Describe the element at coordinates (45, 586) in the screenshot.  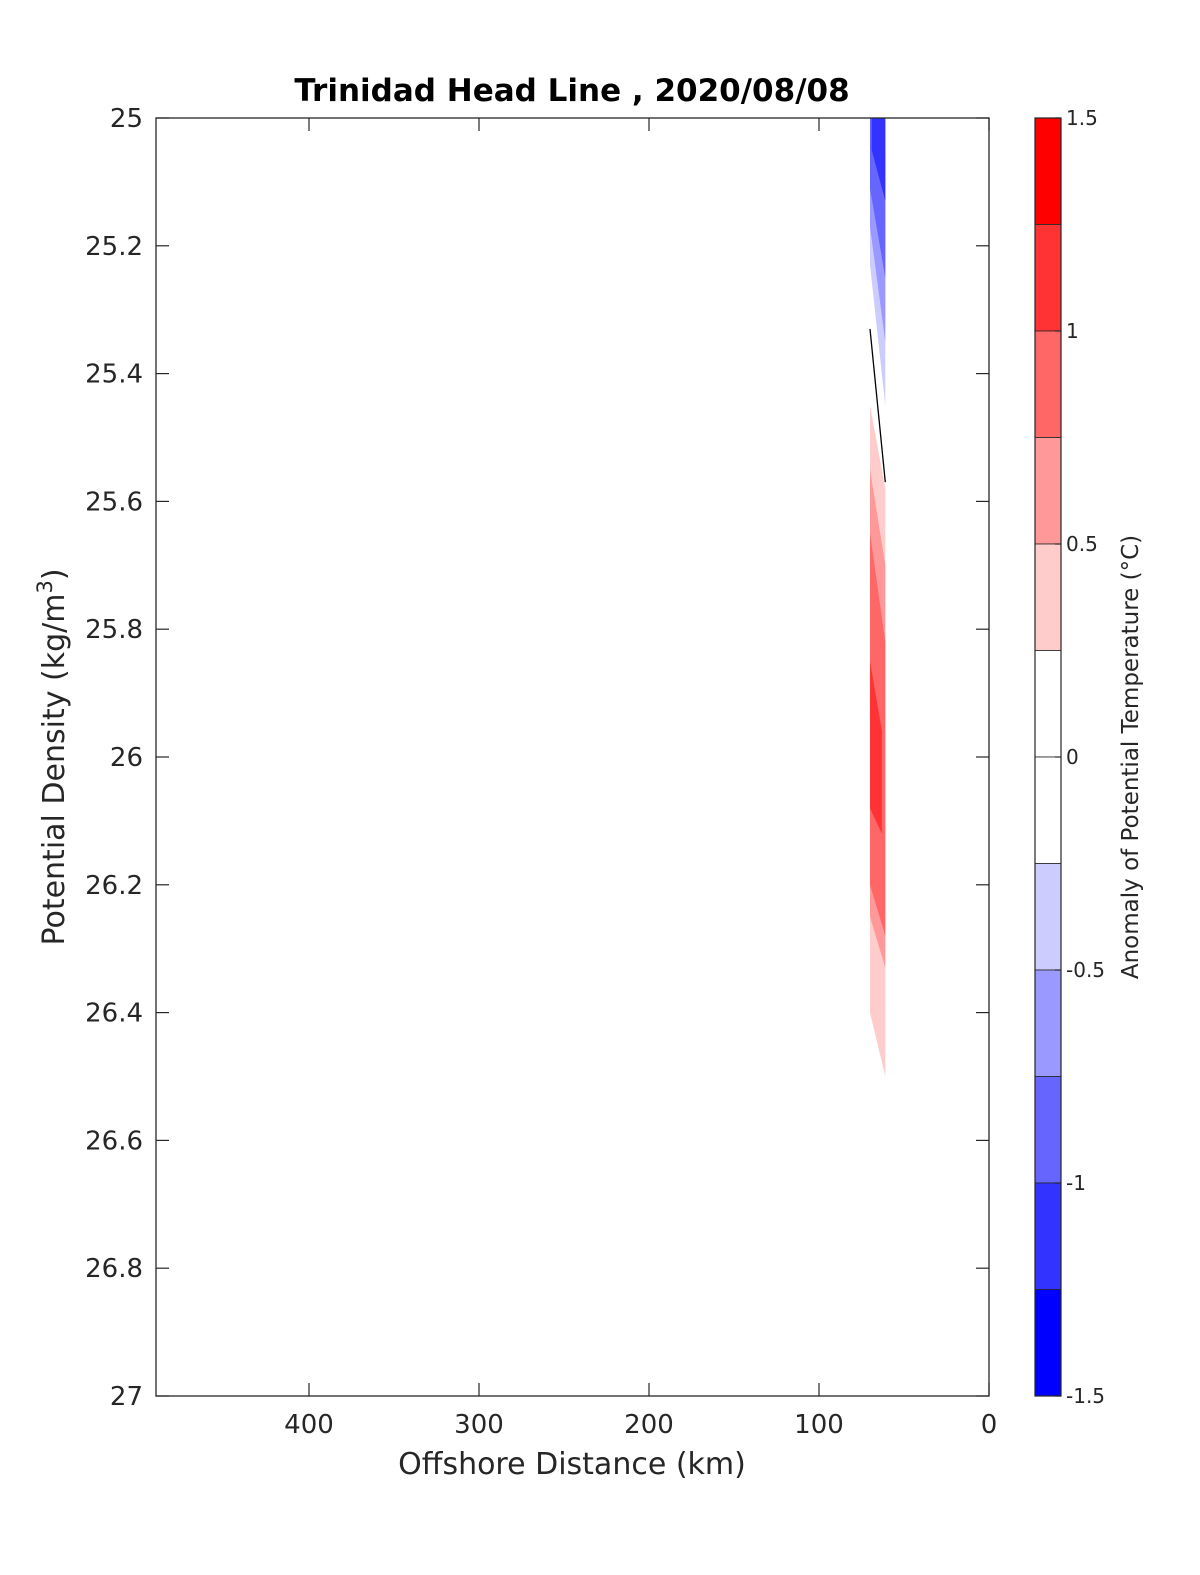
I see `y-axis-label-superscript: 3` at that location.